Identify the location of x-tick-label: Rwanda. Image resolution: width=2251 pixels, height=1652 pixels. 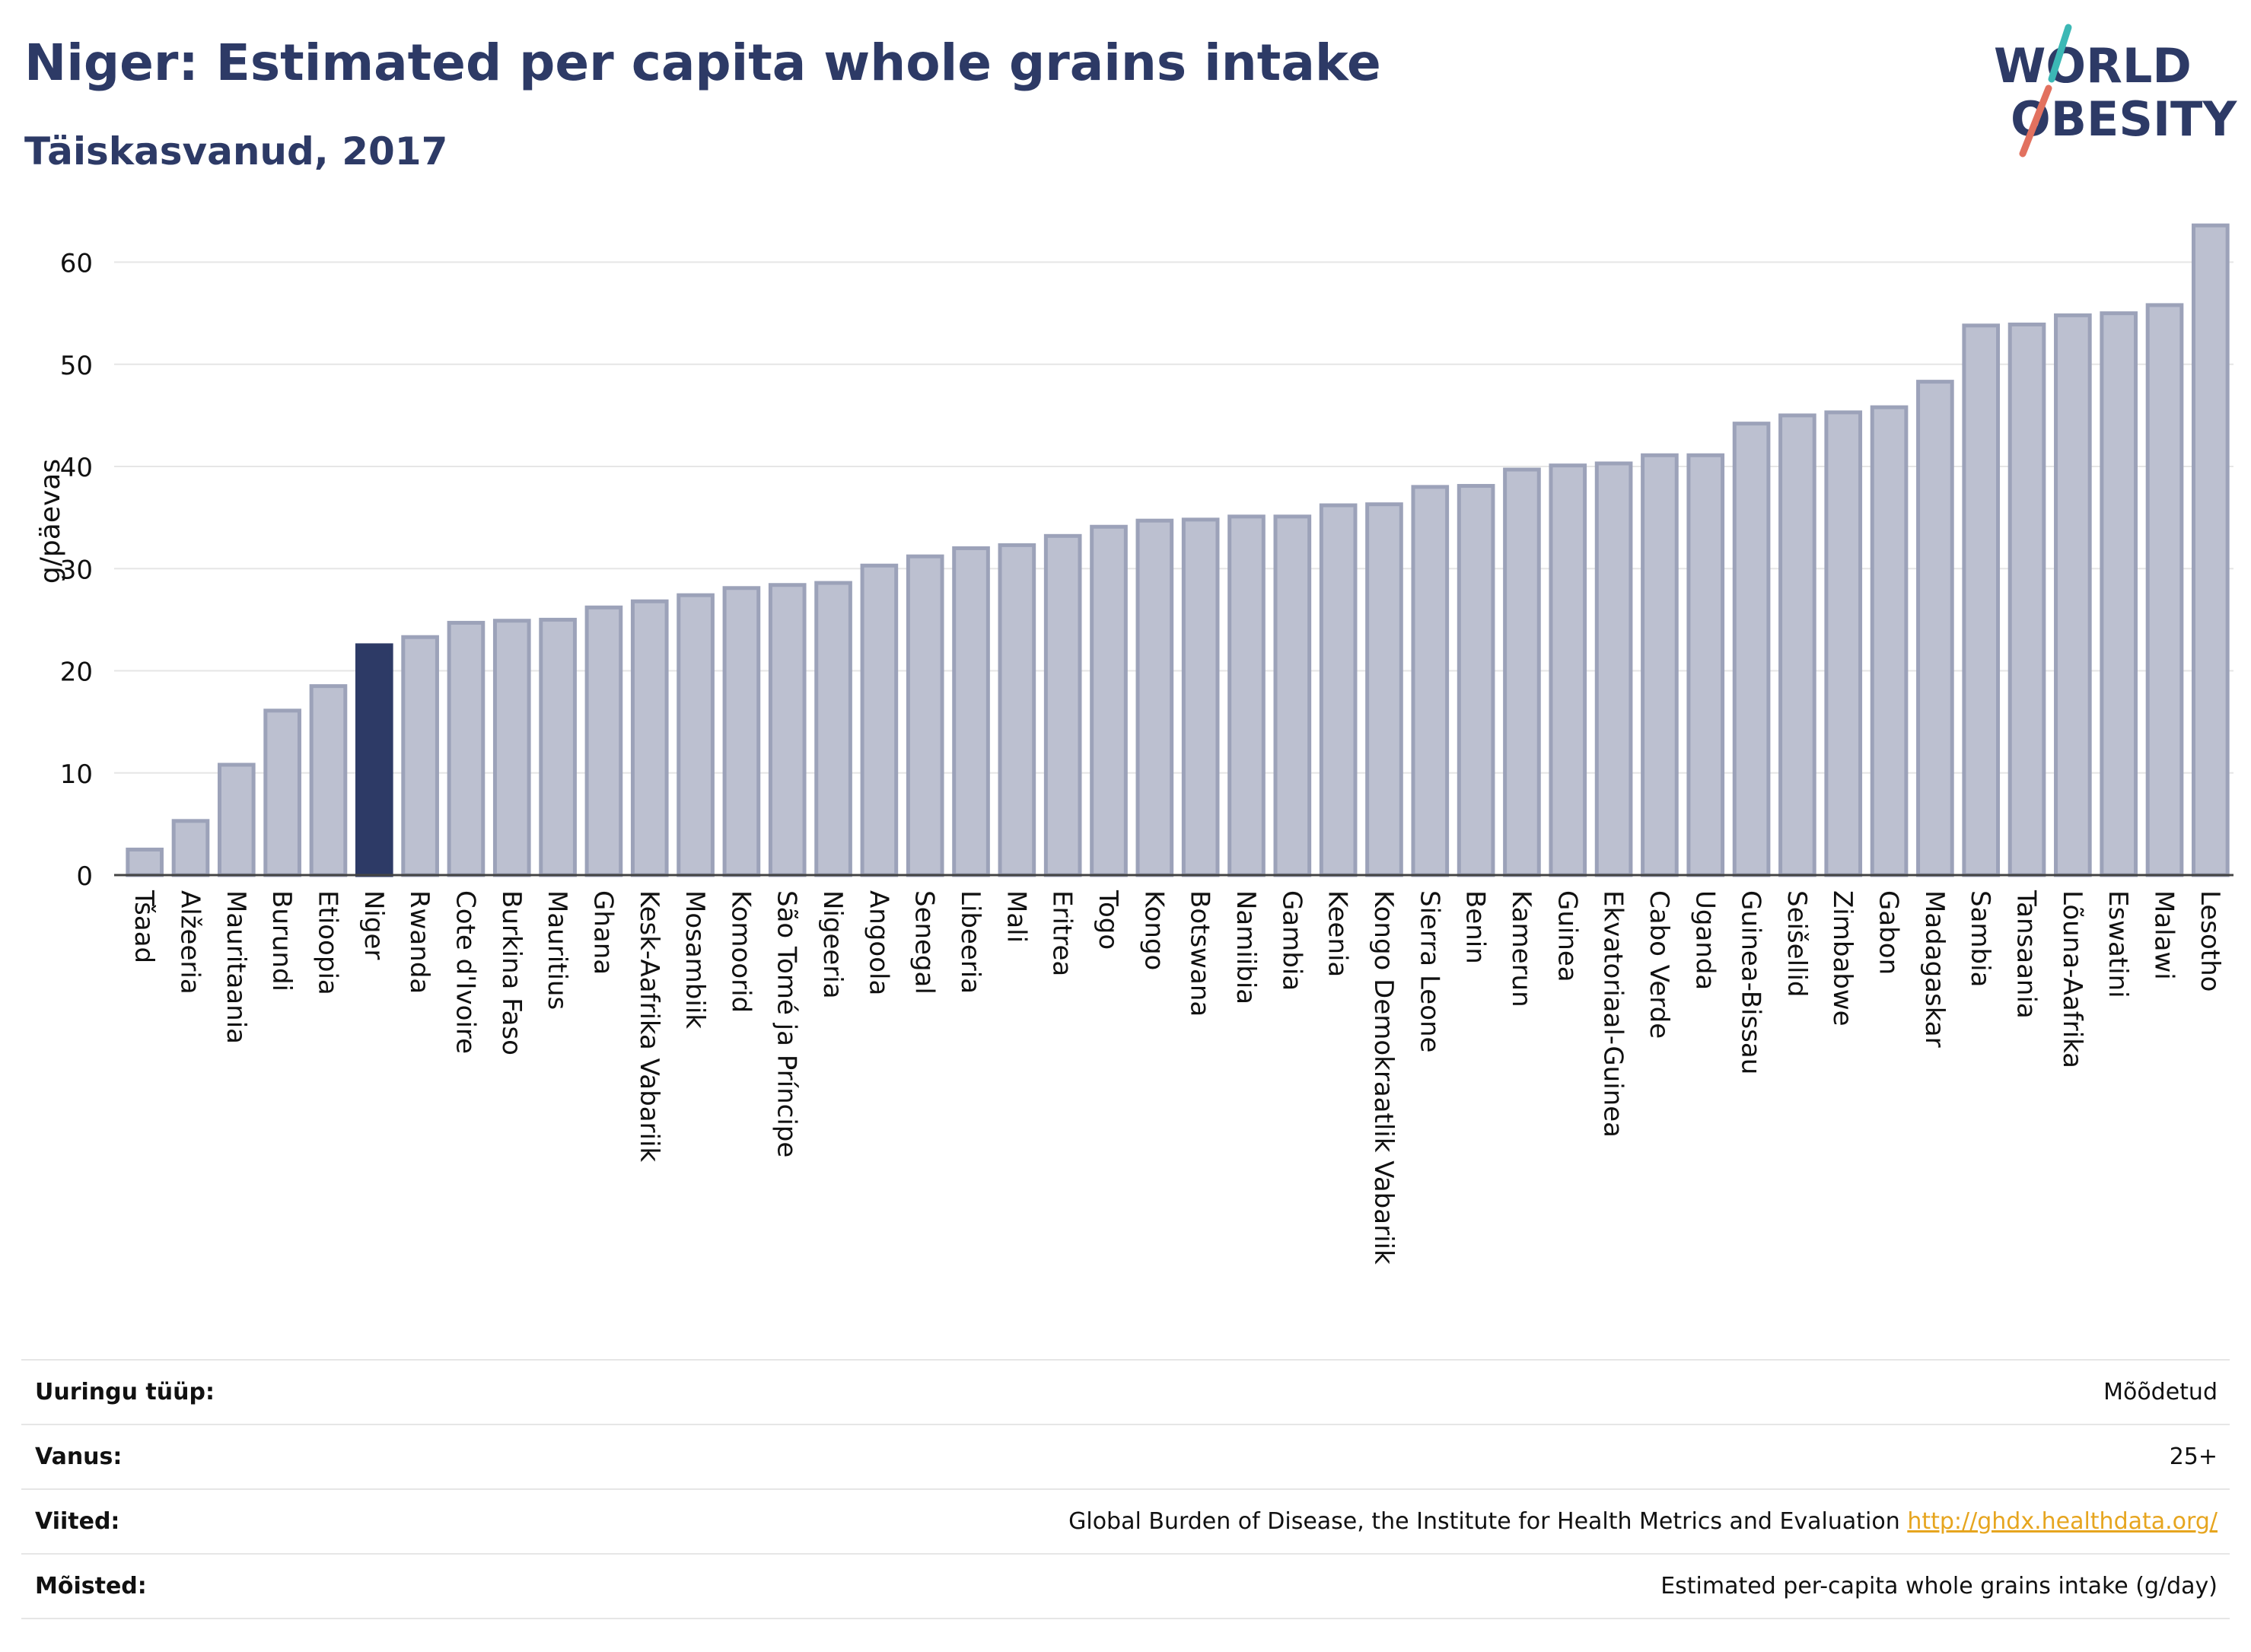
(419, 942).